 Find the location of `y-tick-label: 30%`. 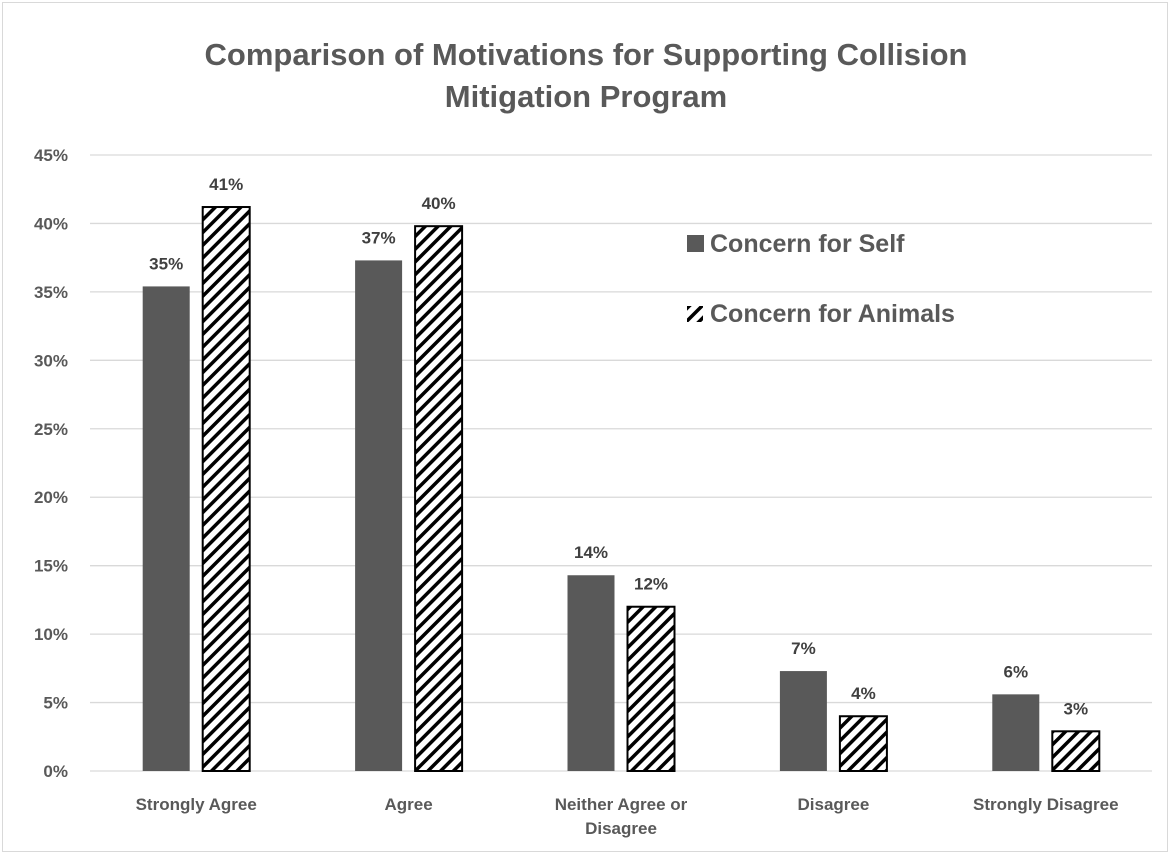

y-tick-label: 30% is located at coordinates (51, 360).